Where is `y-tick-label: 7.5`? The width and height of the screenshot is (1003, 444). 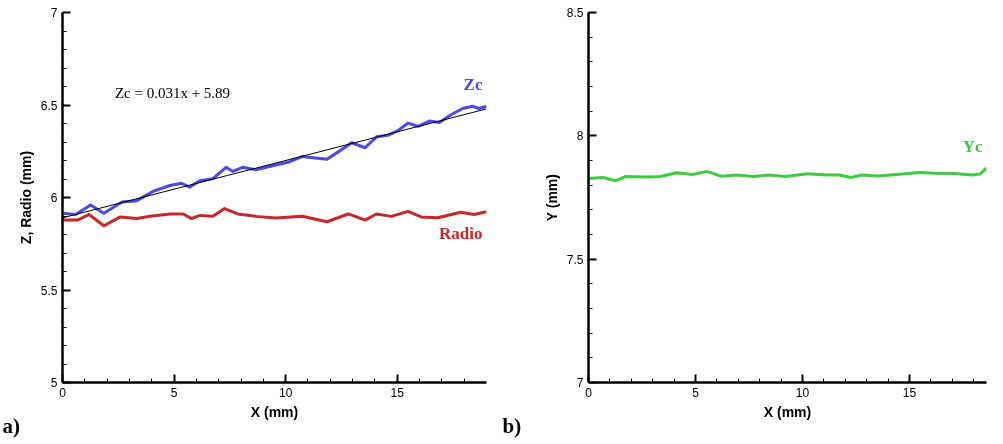 y-tick-label: 7.5 is located at coordinates (575, 259).